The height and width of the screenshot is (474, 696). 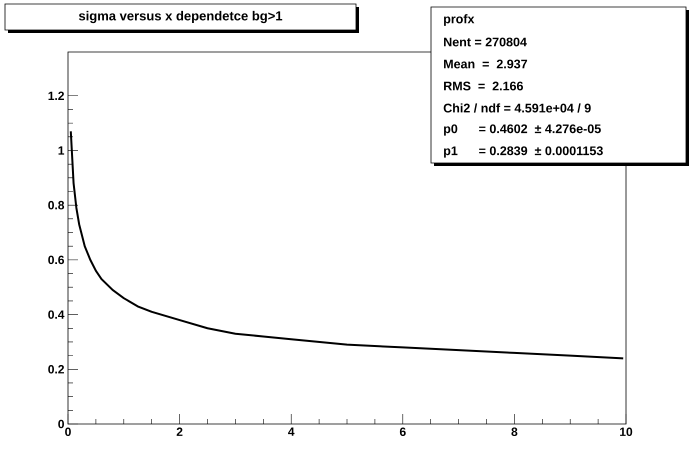 I want to click on x-tick-label: 8, so click(x=514, y=432).